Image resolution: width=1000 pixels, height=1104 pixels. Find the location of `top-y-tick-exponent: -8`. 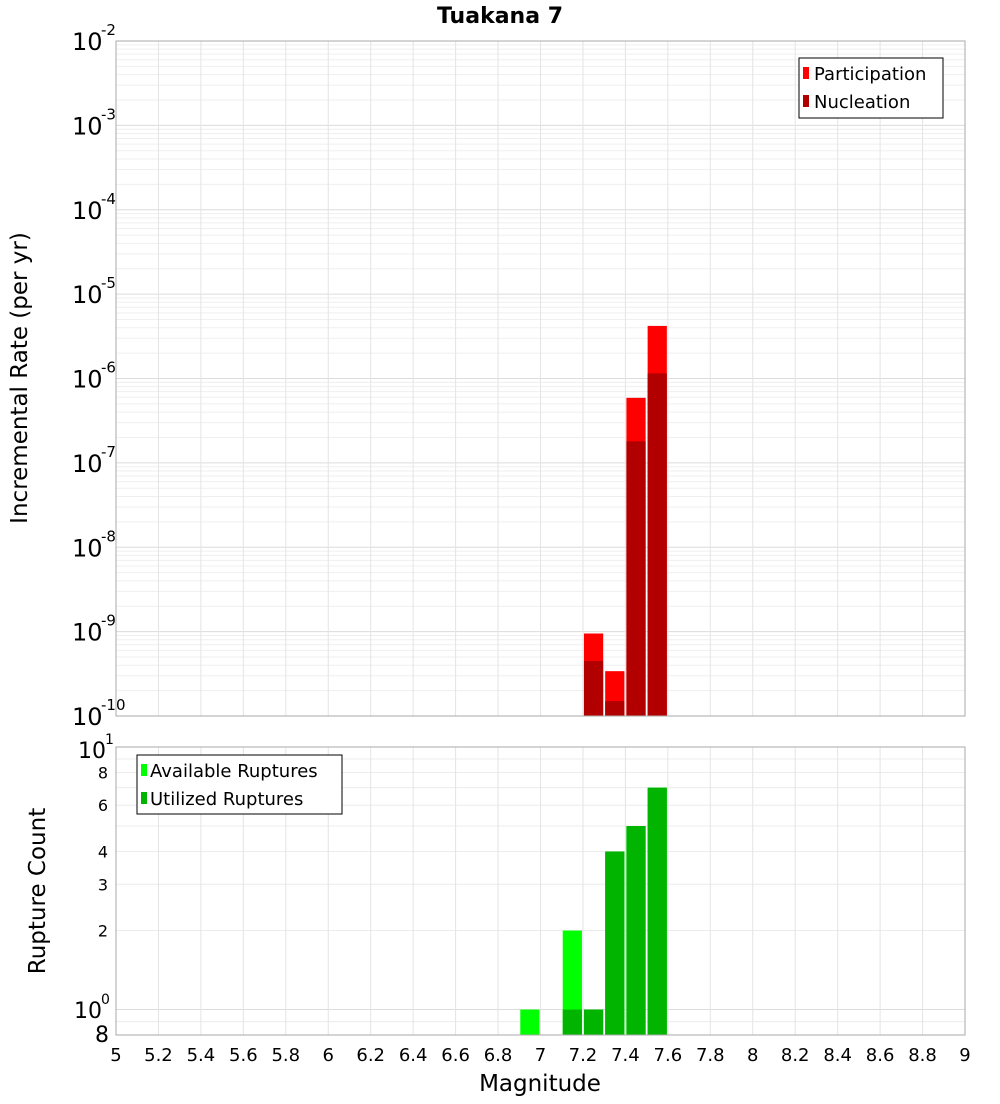

top-y-tick-exponent: -8 is located at coordinates (108, 536).